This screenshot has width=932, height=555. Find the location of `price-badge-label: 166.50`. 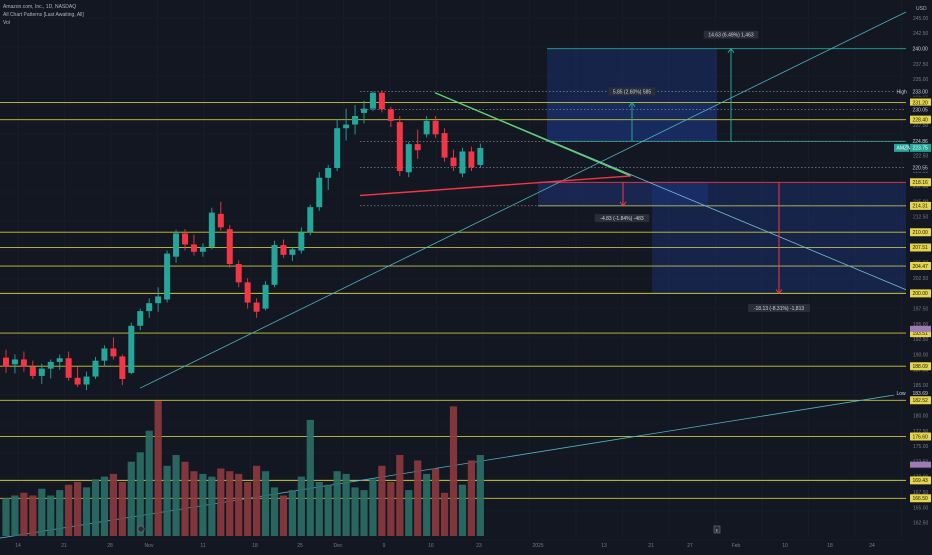

price-badge-label: 166.50 is located at coordinates (921, 499).